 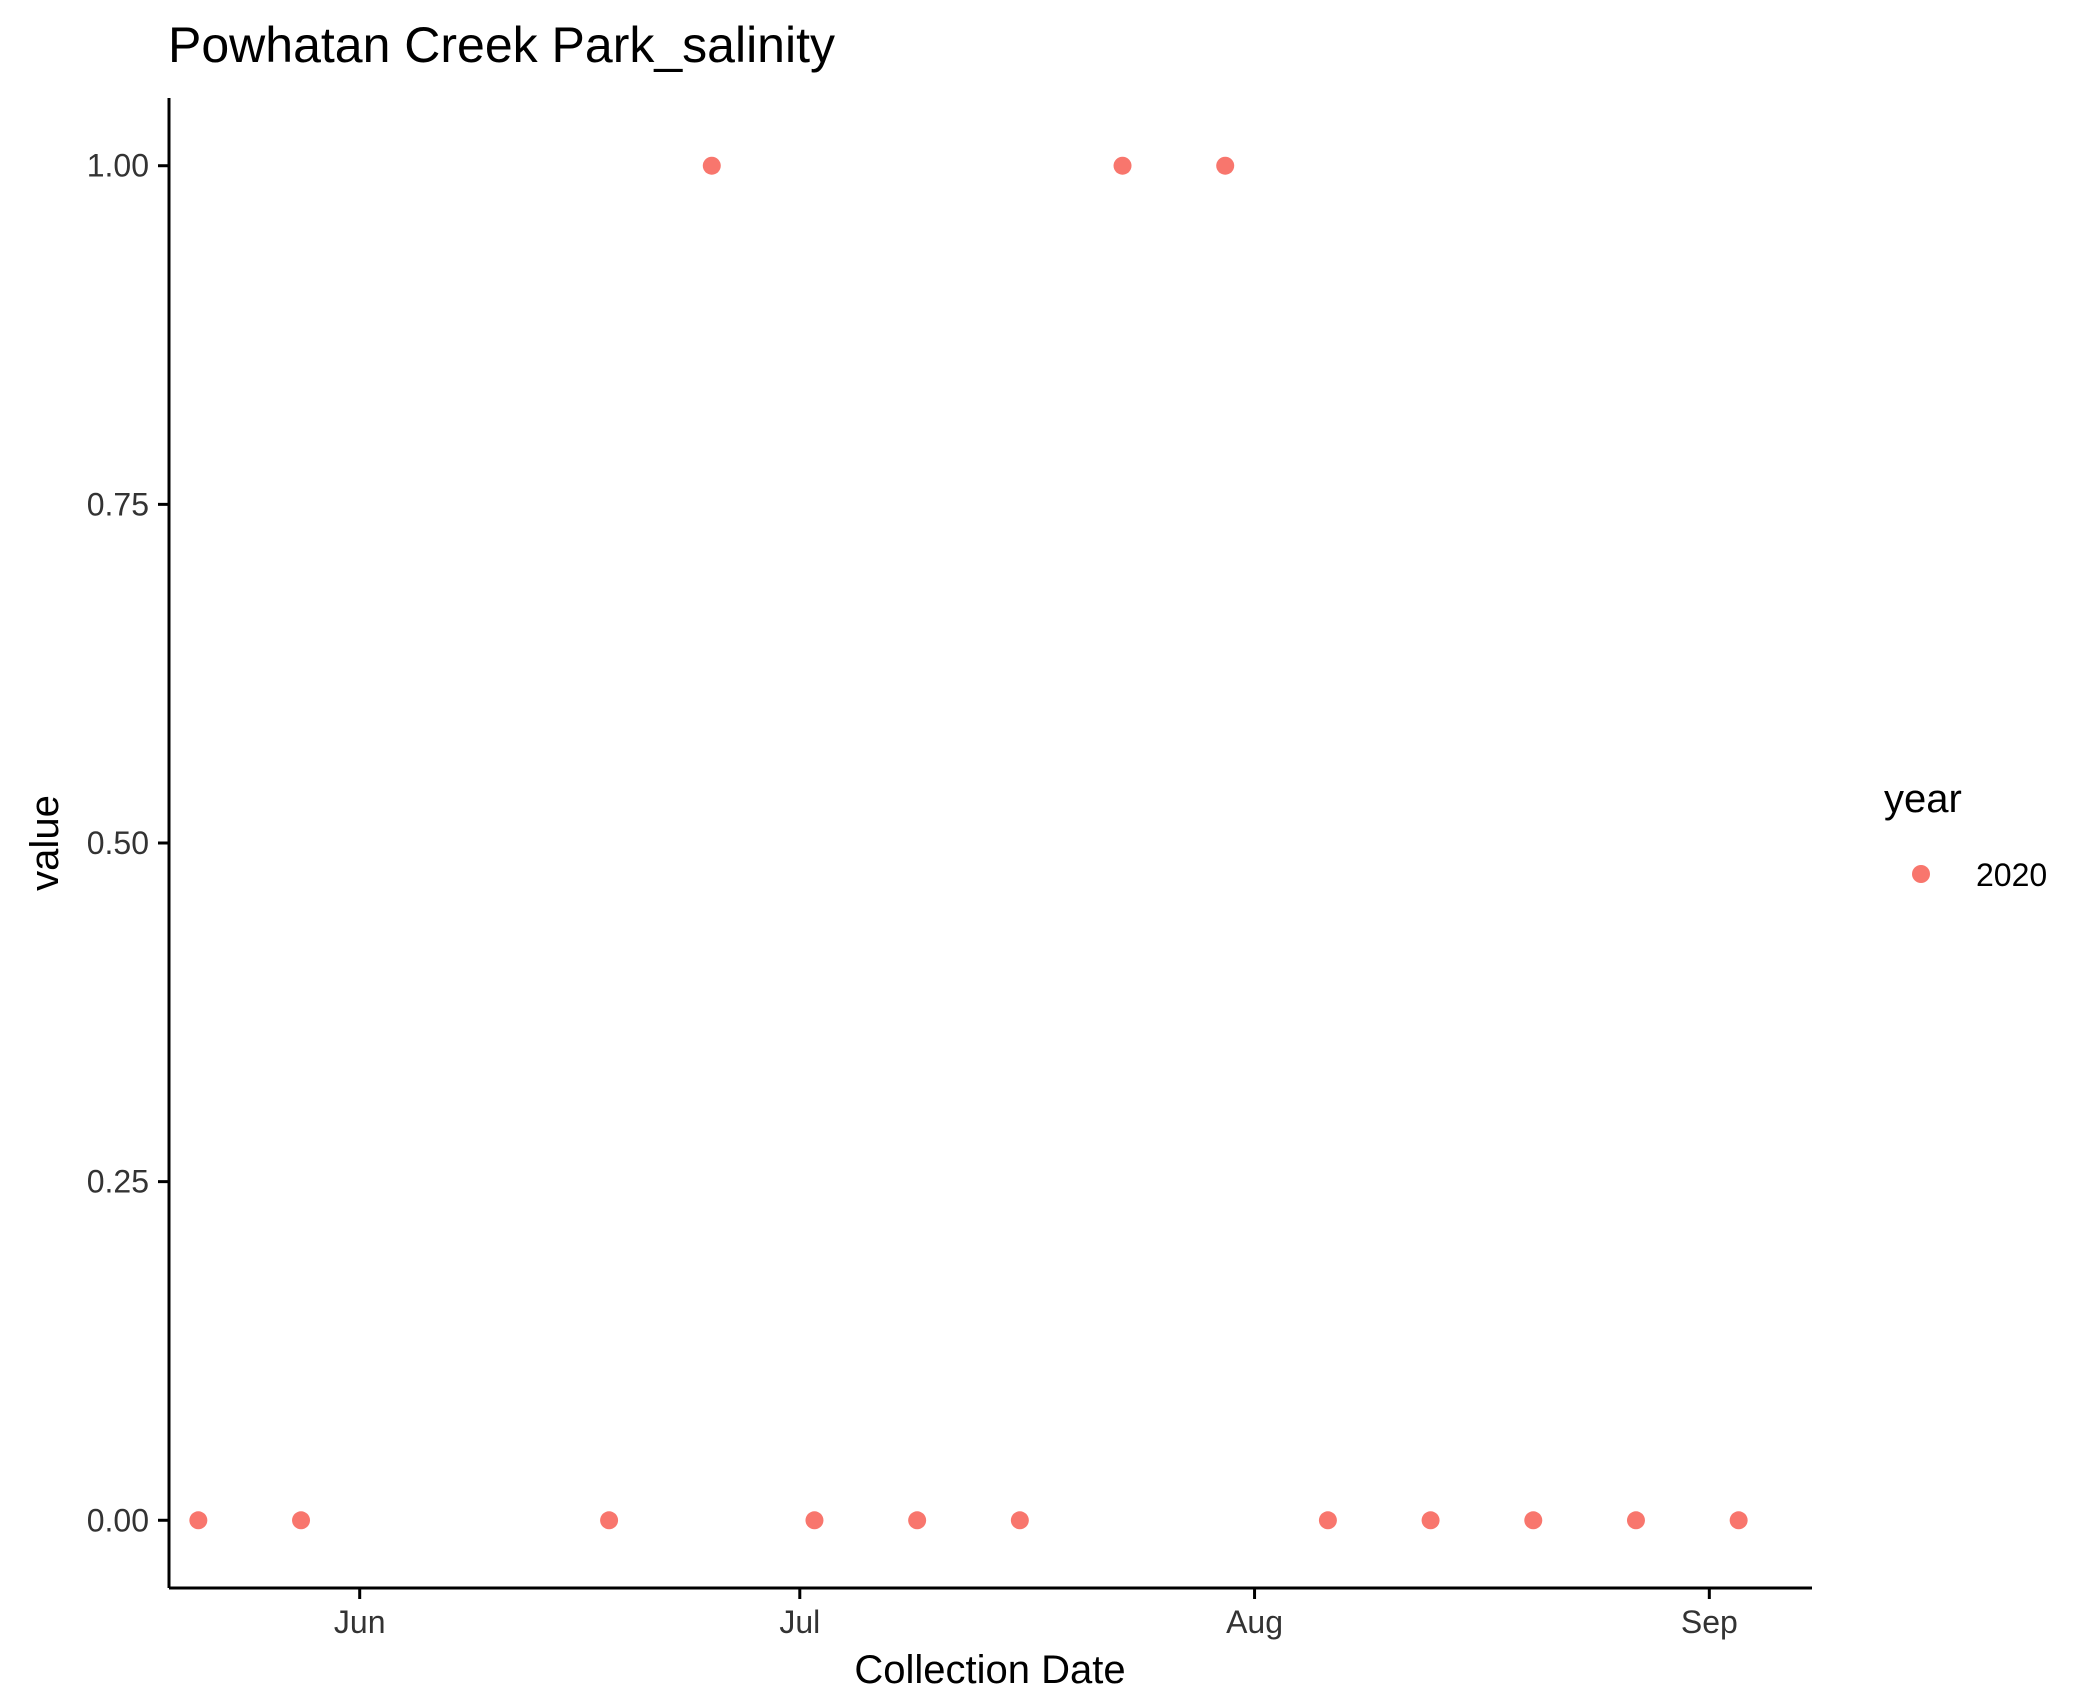 I want to click on y-axis-title: value, so click(x=45, y=843).